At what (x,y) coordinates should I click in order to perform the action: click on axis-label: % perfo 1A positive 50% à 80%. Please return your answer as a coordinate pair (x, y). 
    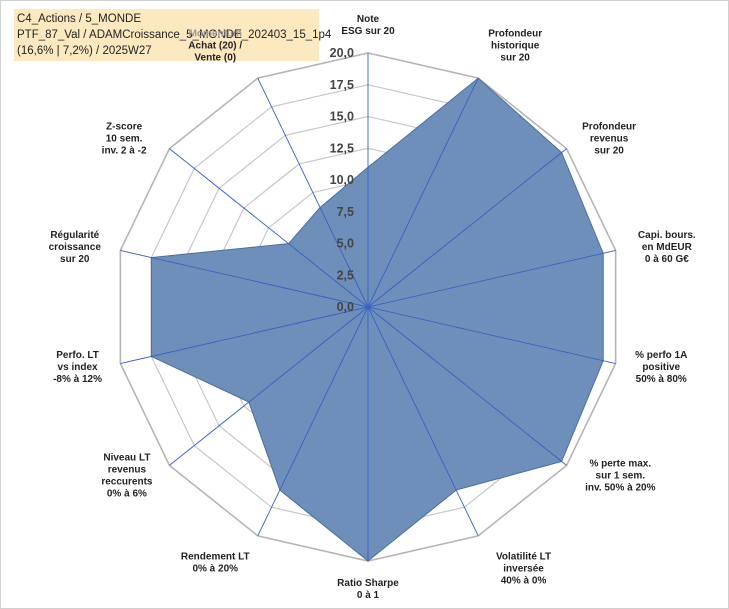
    Looking at the image, I should click on (661, 367).